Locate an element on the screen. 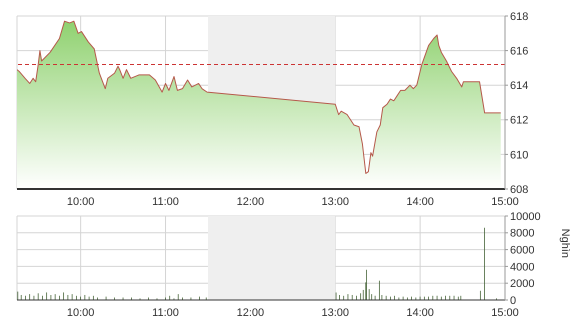 This screenshot has height=320, width=570. y-tick-label: 10000 is located at coordinates (525, 216).